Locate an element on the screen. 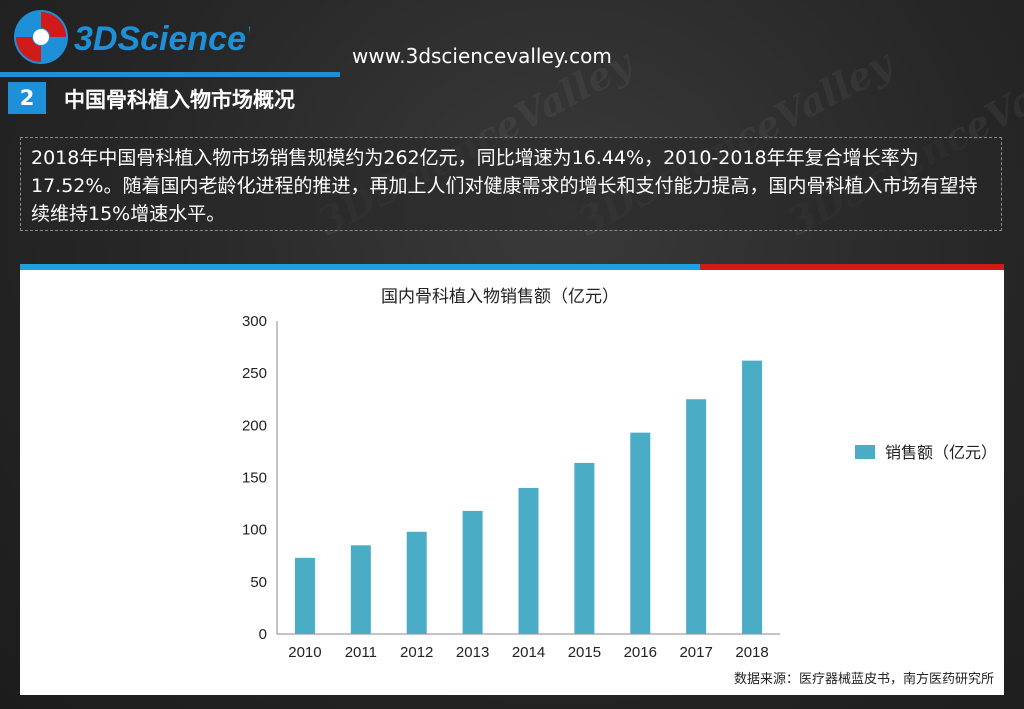 Image resolution: width=1024 pixels, height=709 pixels. bar-2016 is located at coordinates (640, 533).